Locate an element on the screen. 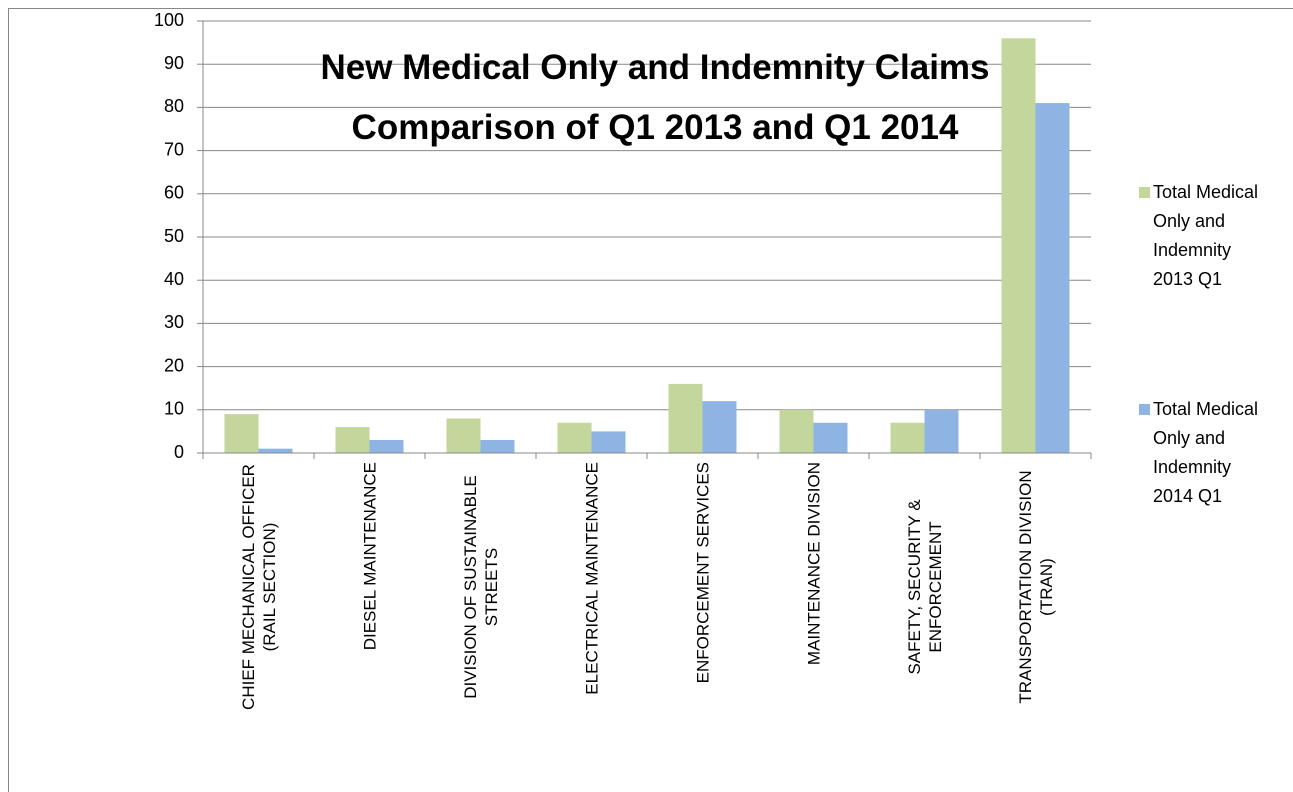  x-tick-label: DIVISION OF SUSTAINABLE STREETS is located at coordinates (480, 587).